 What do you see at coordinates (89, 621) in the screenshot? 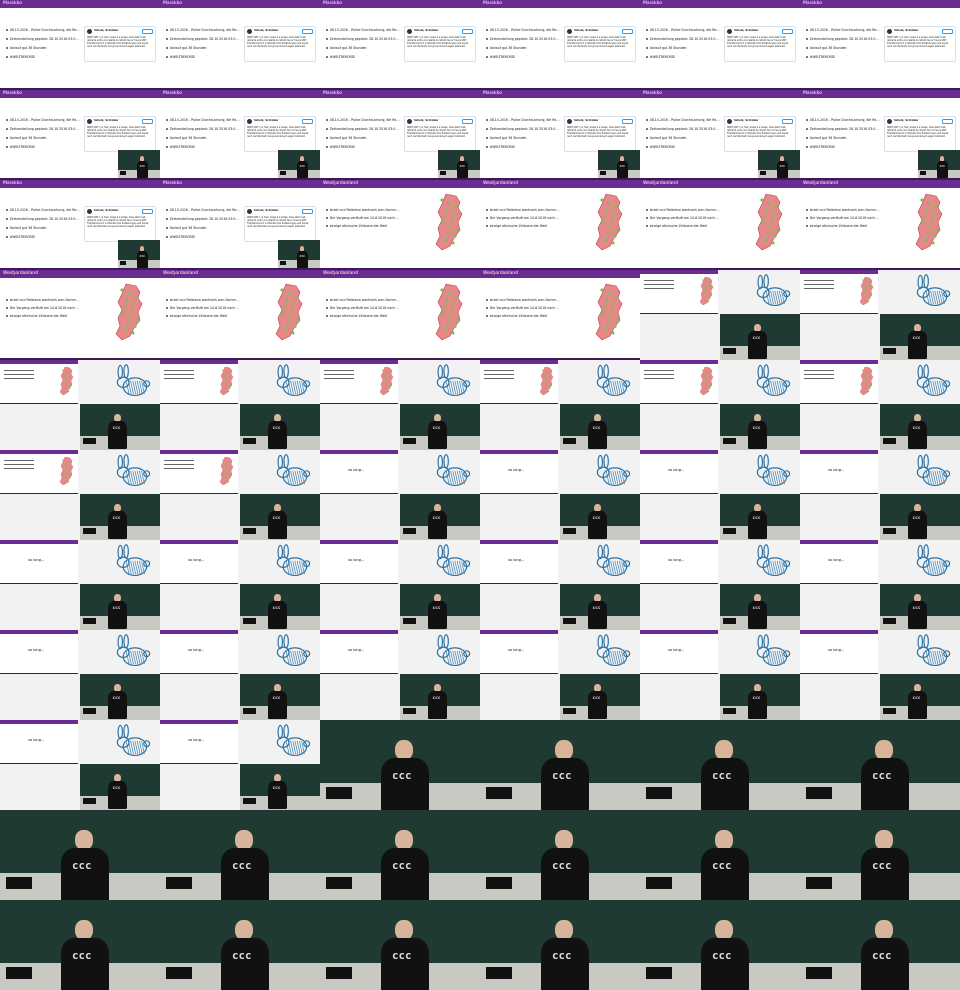
I see `lectern` at bounding box center [89, 621].